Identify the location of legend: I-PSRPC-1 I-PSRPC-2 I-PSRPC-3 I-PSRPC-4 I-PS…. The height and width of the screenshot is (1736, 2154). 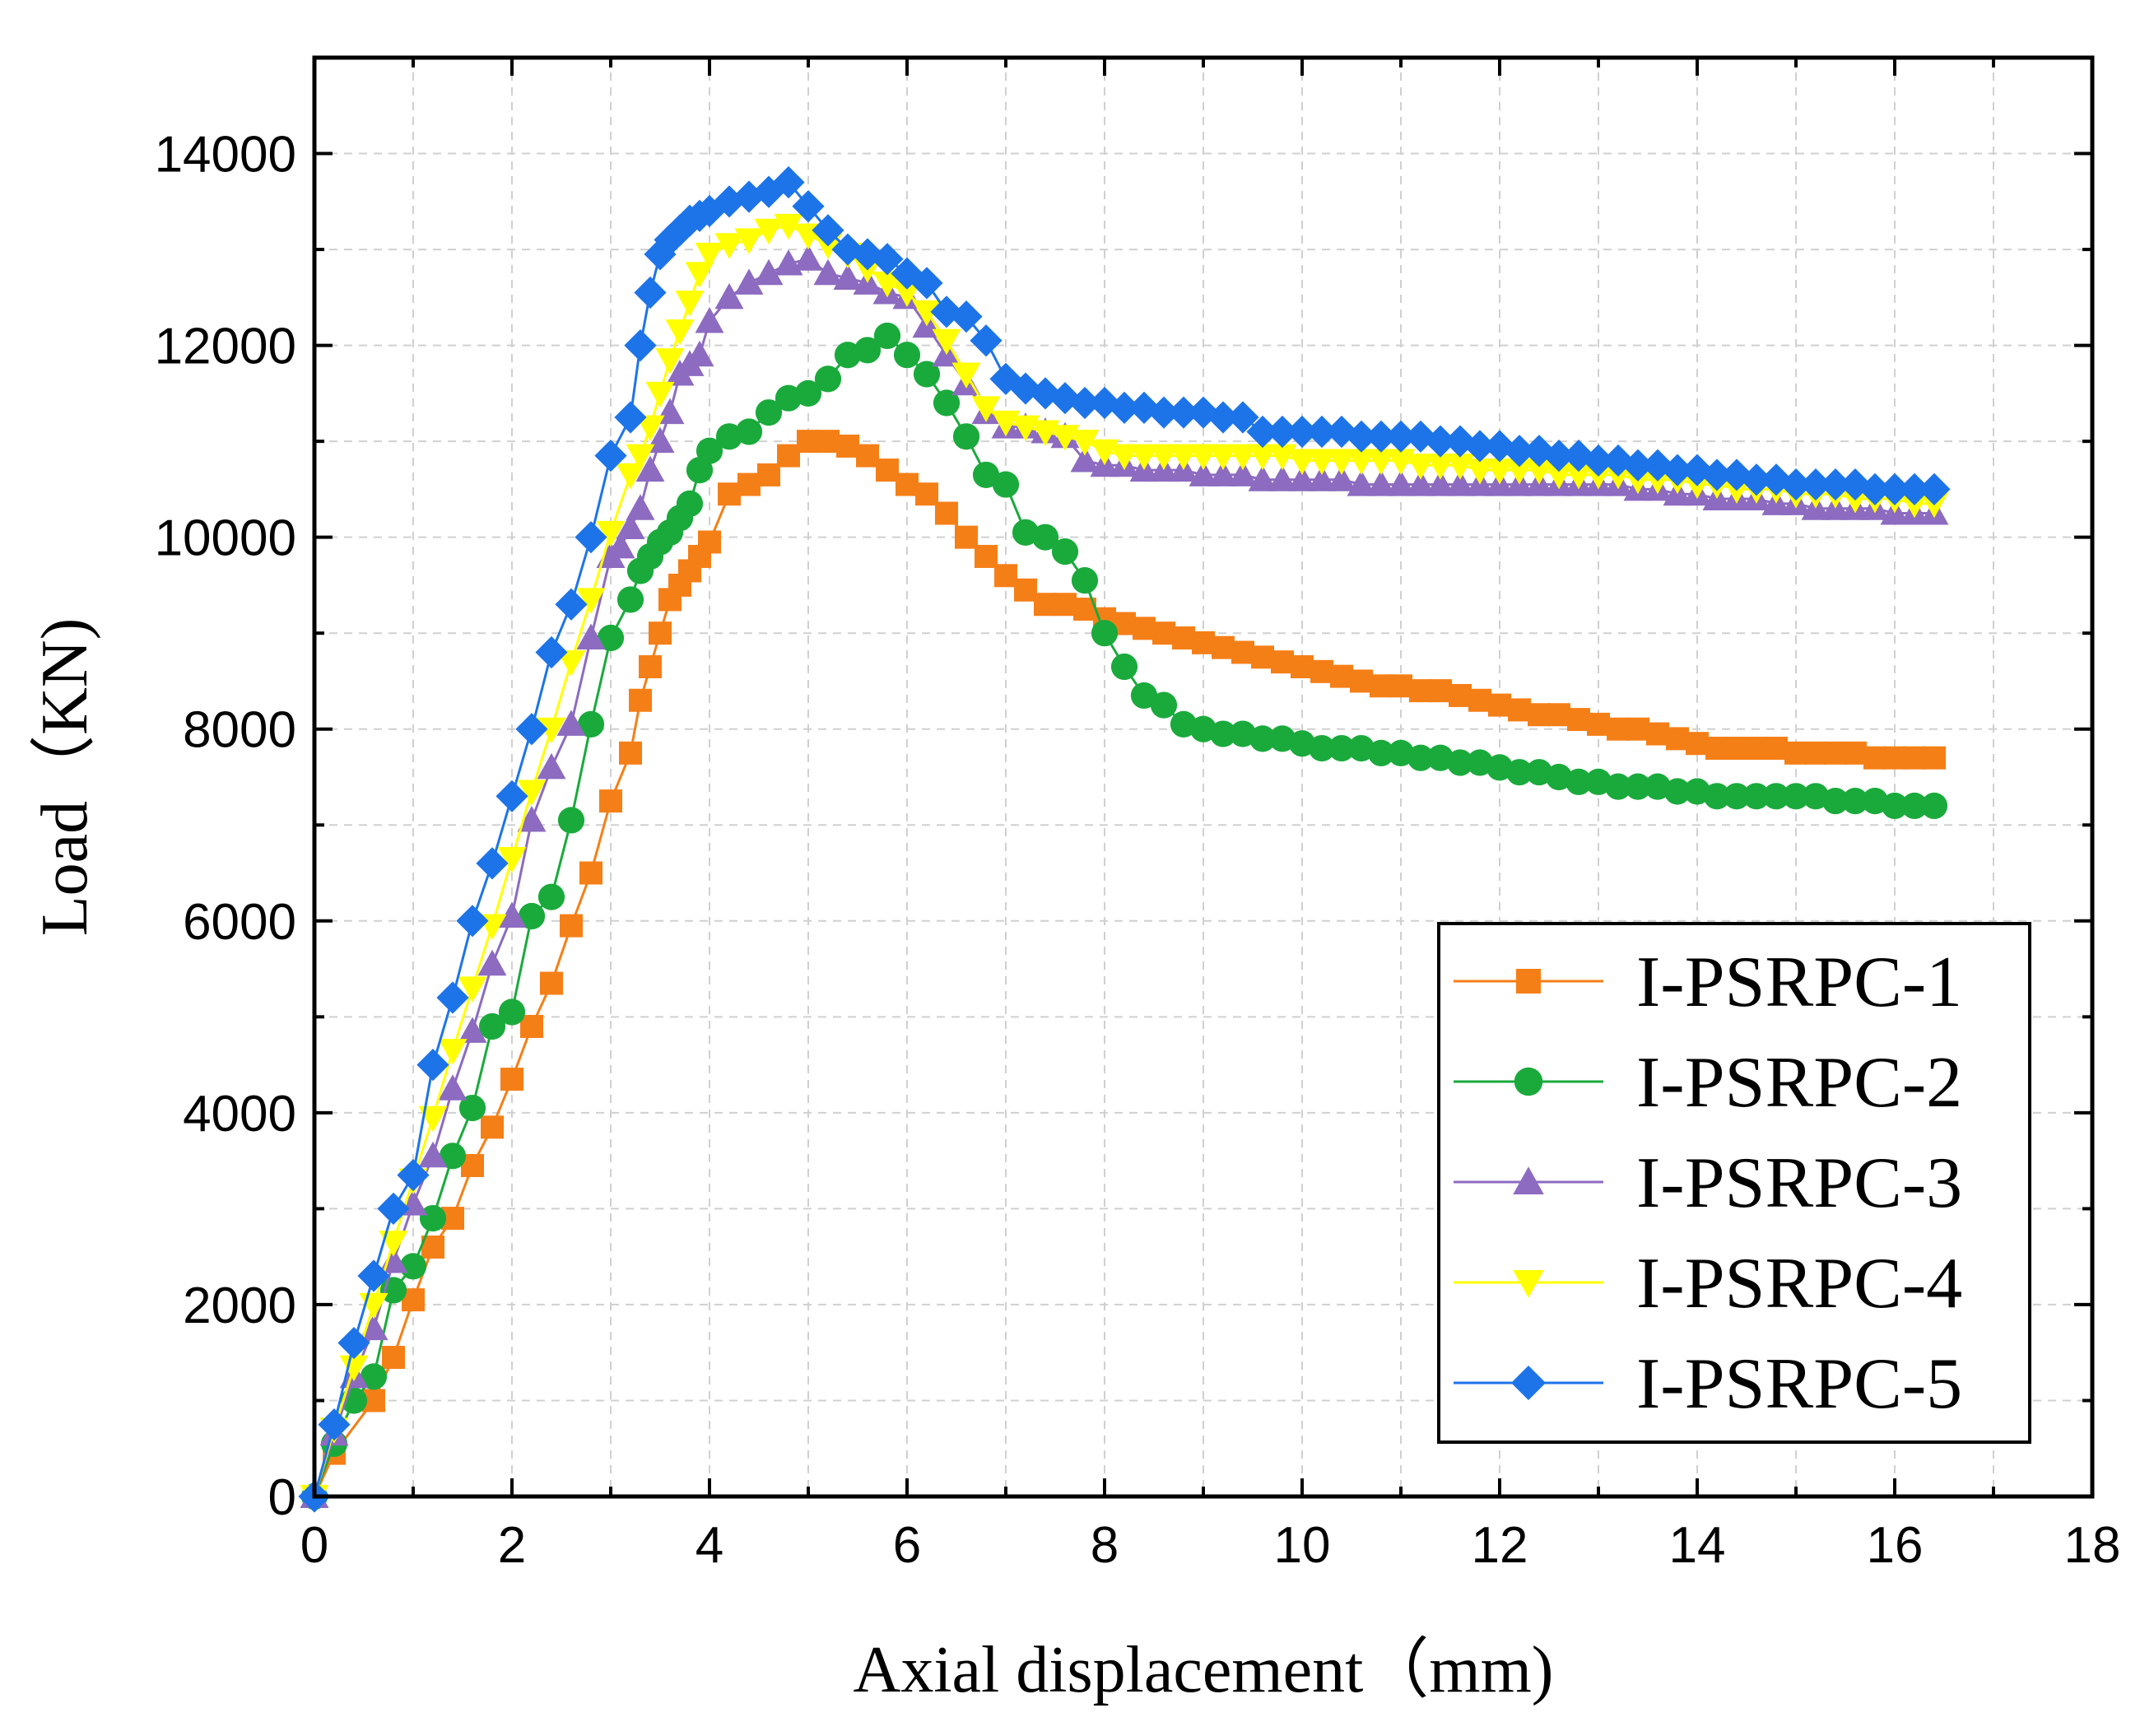
(1734, 1183).